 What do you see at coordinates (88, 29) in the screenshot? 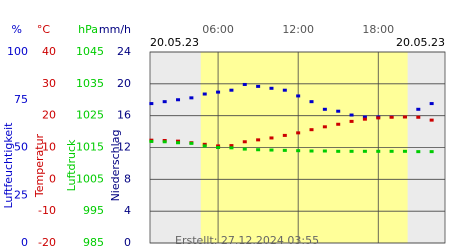
I see `axis-unit: hPa` at bounding box center [88, 29].